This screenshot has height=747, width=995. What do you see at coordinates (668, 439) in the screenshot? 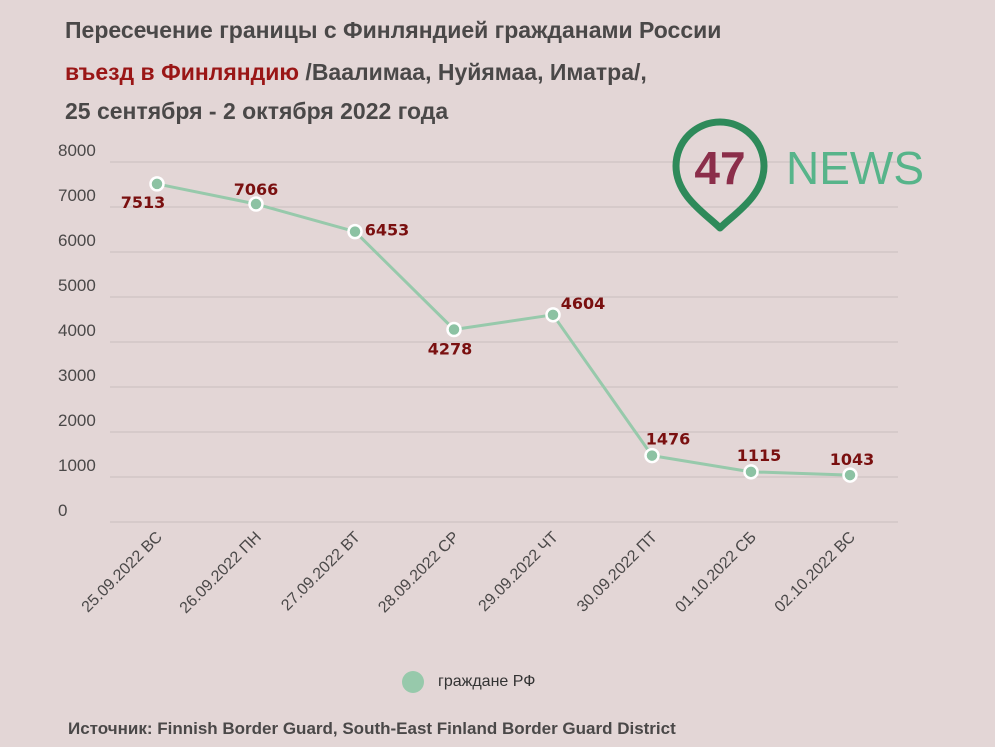
I see `data-label: 1476` at bounding box center [668, 439].